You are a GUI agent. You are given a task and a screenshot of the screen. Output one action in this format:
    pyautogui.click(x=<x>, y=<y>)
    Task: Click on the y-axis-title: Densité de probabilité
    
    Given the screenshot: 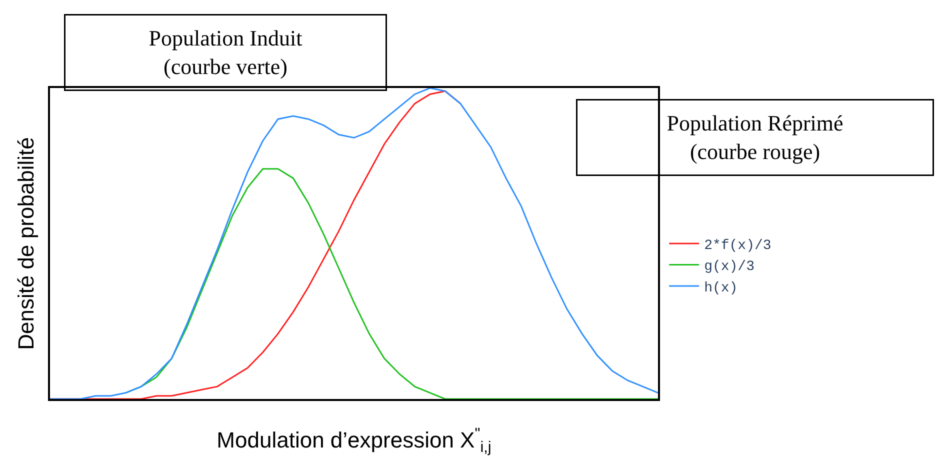 What is the action you would take?
    pyautogui.click(x=26, y=243)
    